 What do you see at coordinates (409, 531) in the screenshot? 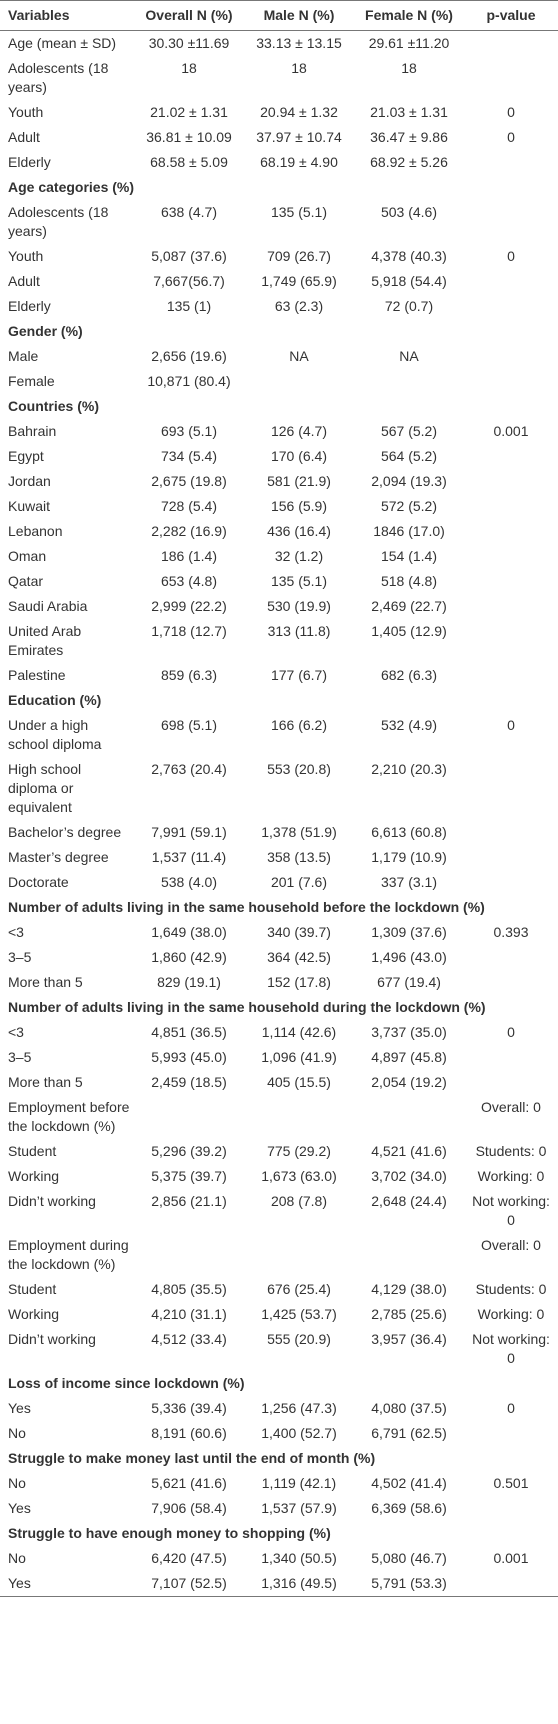
I see `cell: 1846 (17.0)` at bounding box center [409, 531].